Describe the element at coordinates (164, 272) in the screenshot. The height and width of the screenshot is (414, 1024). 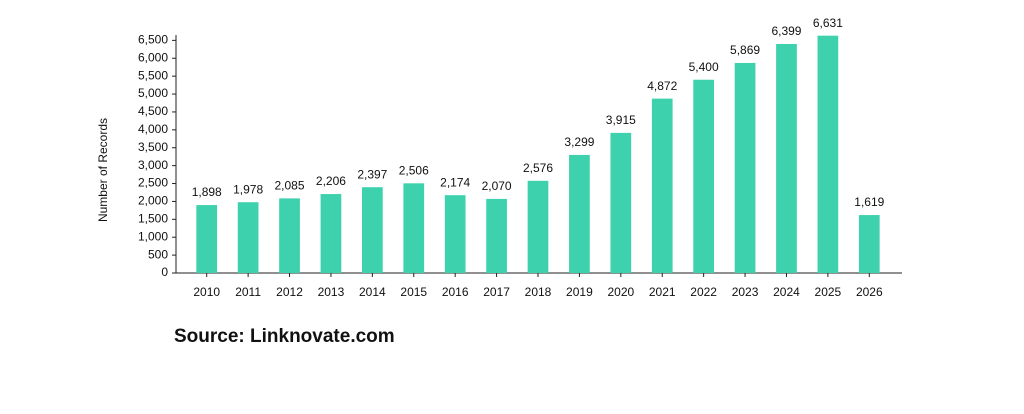
I see `y-tick-label: 0` at that location.